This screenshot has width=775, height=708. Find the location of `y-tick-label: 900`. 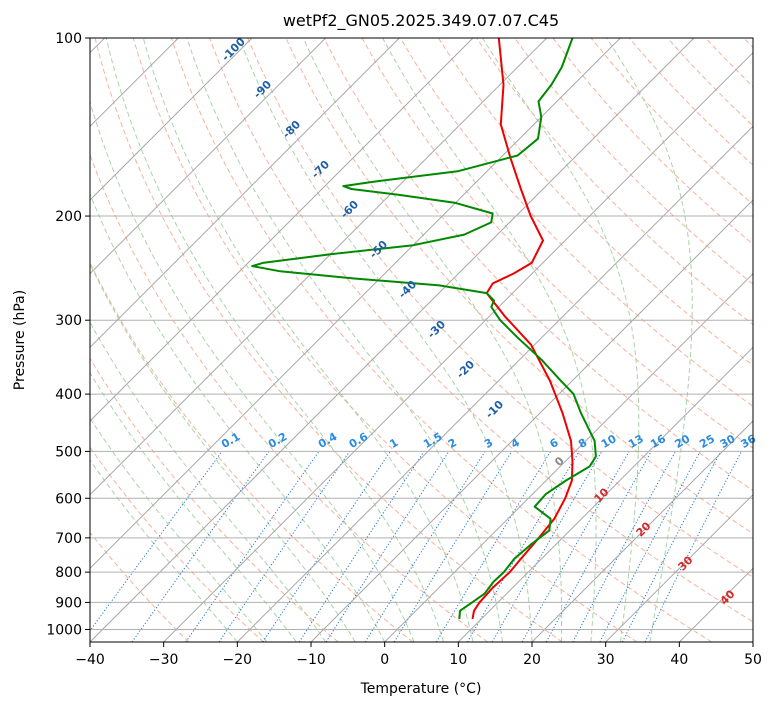

y-tick-label: 900 is located at coordinates (68, 603).